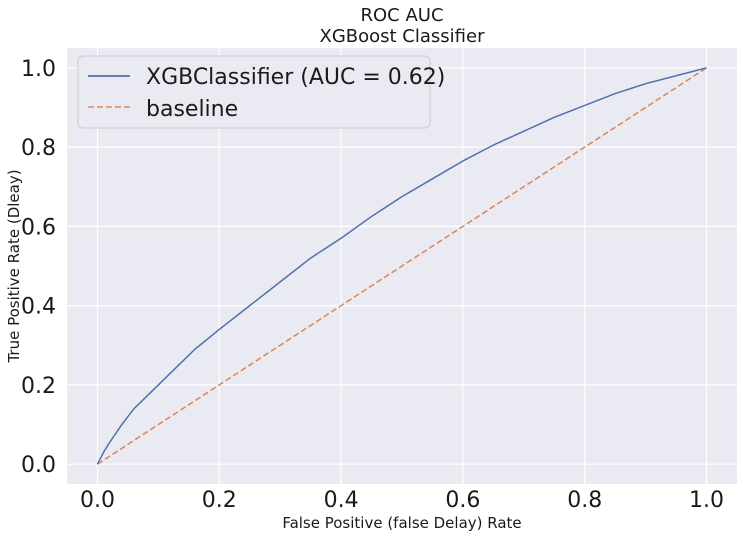  Describe the element at coordinates (584, 500) in the screenshot. I see `x-tick-label: 0.8` at that location.